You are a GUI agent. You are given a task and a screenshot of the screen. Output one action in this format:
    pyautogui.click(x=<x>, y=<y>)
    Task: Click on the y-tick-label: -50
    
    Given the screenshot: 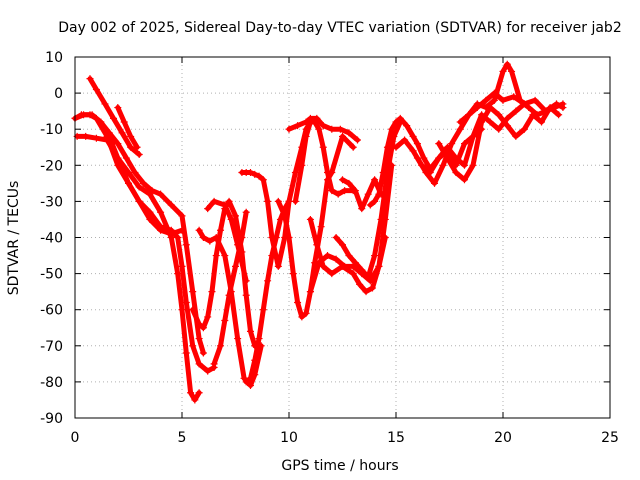 What is the action you would take?
    pyautogui.click(x=51, y=275)
    